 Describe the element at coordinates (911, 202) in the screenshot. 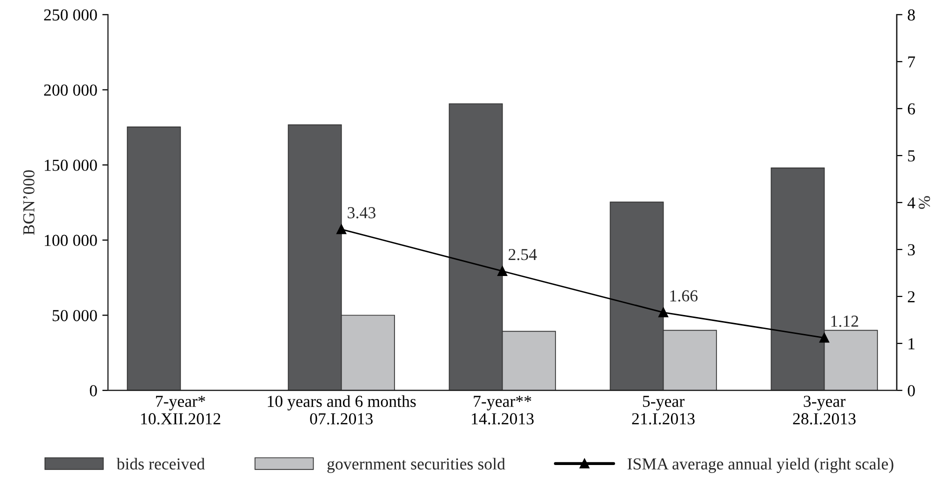

I see `y2-tick-label: 4` at that location.